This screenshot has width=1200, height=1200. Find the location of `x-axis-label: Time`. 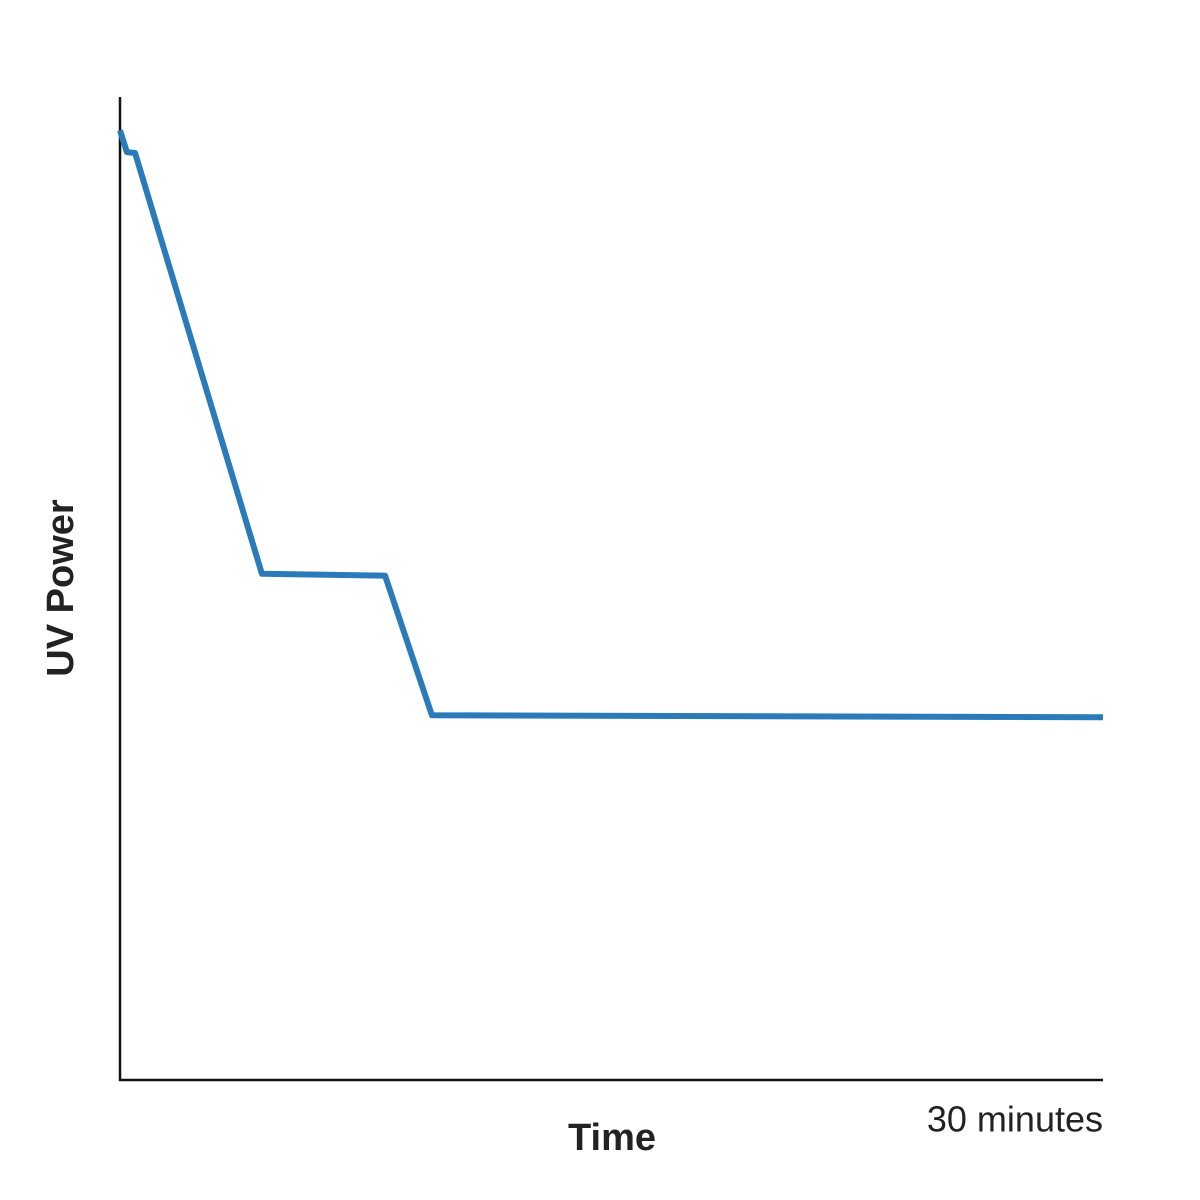

x-axis-label: Time is located at coordinates (612, 1138).